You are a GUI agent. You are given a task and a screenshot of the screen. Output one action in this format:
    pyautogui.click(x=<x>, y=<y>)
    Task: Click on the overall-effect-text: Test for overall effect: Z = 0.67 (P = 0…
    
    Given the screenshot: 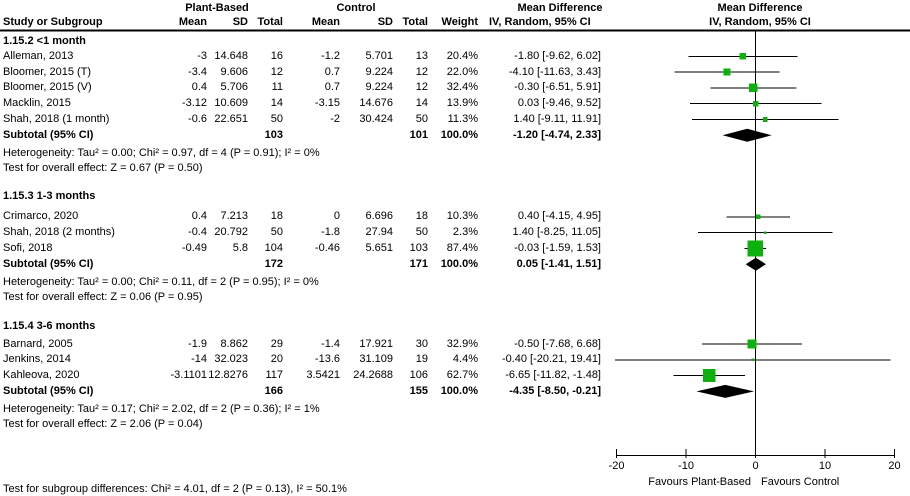 What is the action you would take?
    pyautogui.click(x=103, y=167)
    